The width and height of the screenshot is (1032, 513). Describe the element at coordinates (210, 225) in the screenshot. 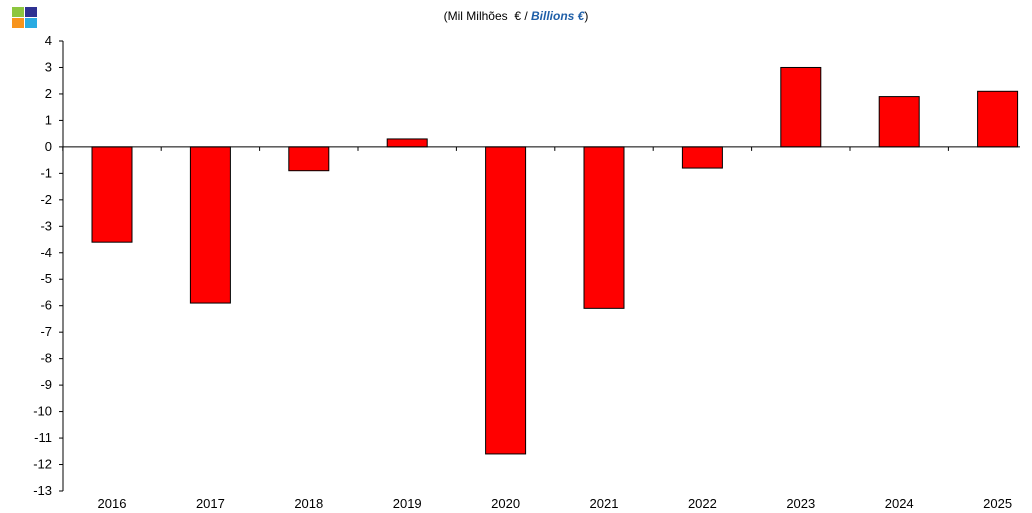

I see `bar-2017` at that location.